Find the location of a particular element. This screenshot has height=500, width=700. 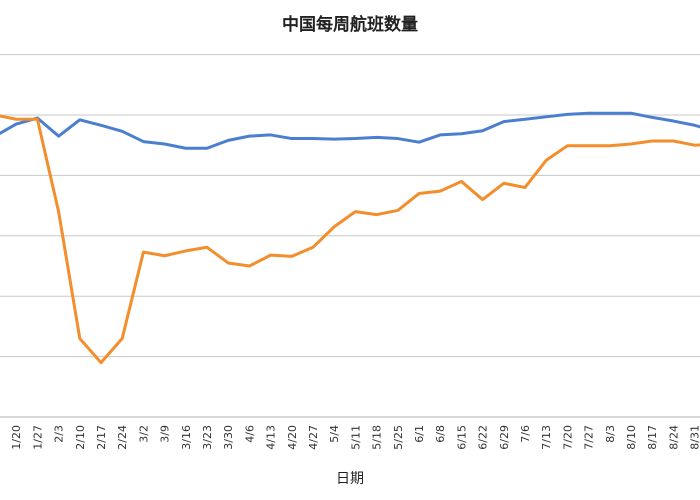

x-tick-label: 8/3 is located at coordinates (610, 434).